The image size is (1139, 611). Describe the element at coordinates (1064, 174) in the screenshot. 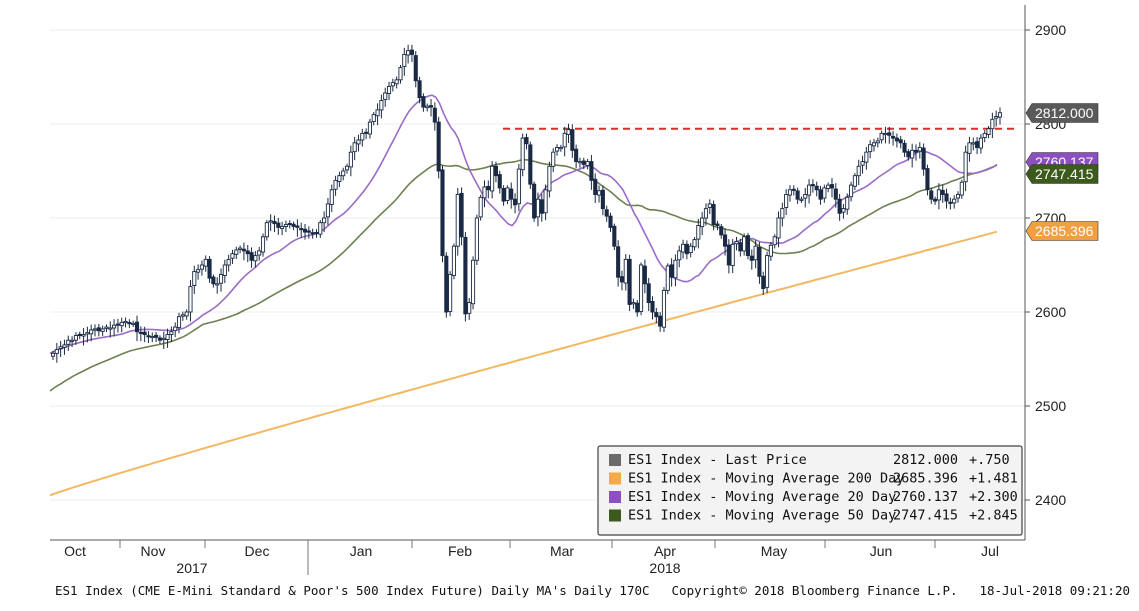

I see `price-tag-label: 2747.415` at that location.